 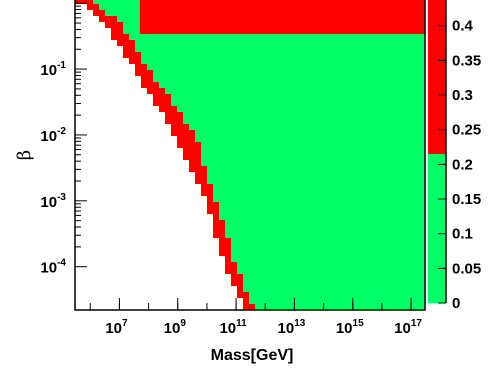 I want to click on x-tick-label: 10⁷, so click(x=116, y=327).